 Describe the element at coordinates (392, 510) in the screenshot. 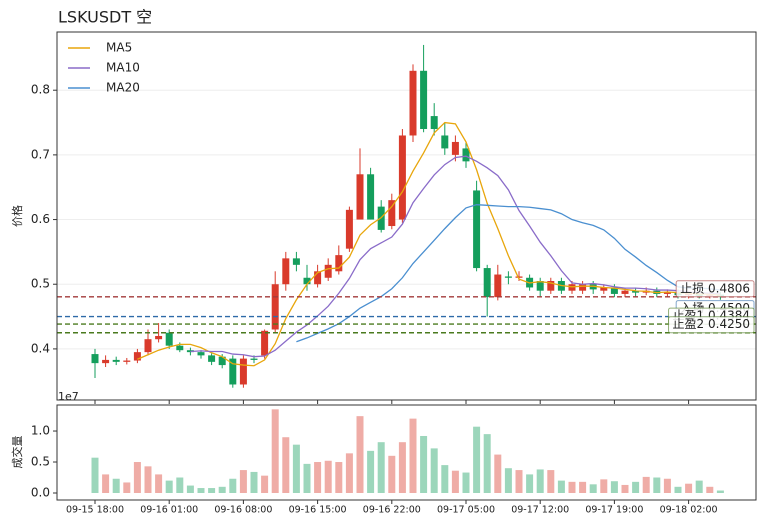

I see `x-tick-label: 09-16 22:00` at that location.